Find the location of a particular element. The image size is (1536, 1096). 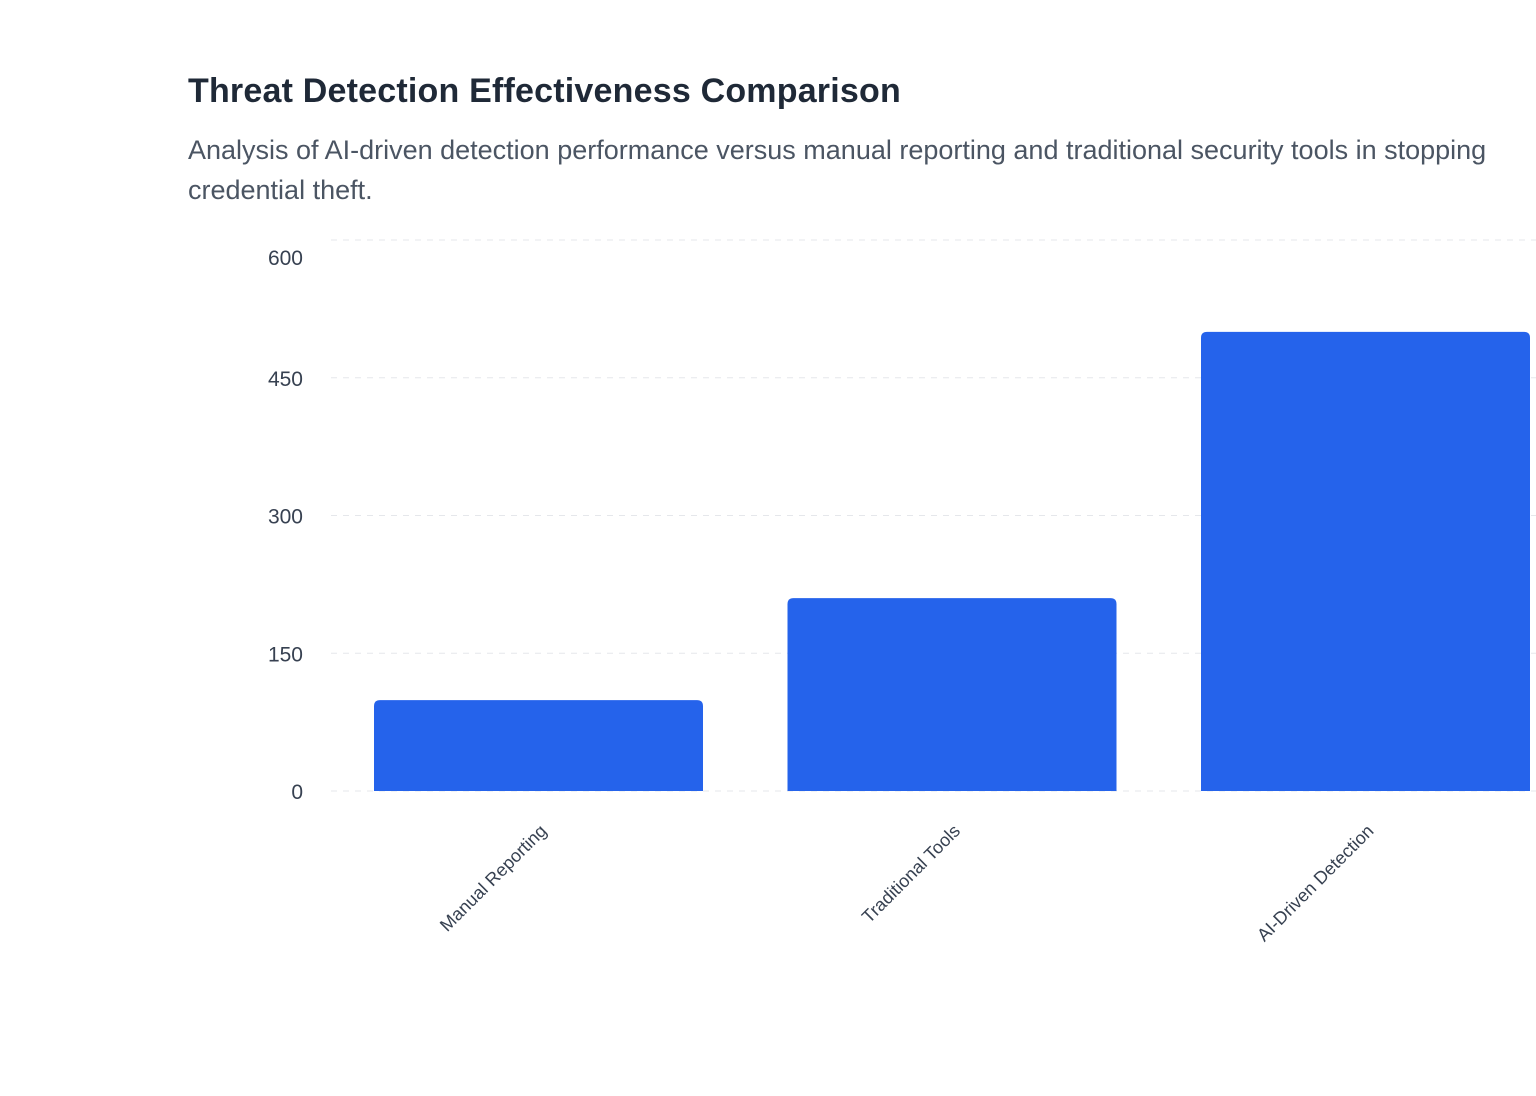

x-tick-label: AI-Driven Detection is located at coordinates (1315, 883).